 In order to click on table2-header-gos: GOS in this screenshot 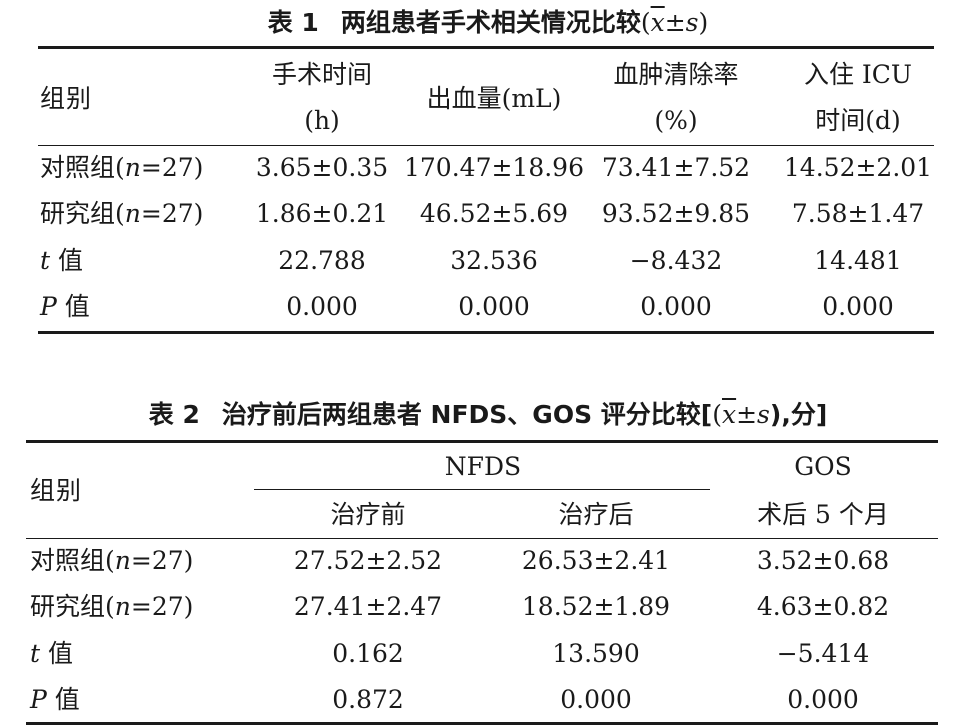, I will do `click(823, 466)`.